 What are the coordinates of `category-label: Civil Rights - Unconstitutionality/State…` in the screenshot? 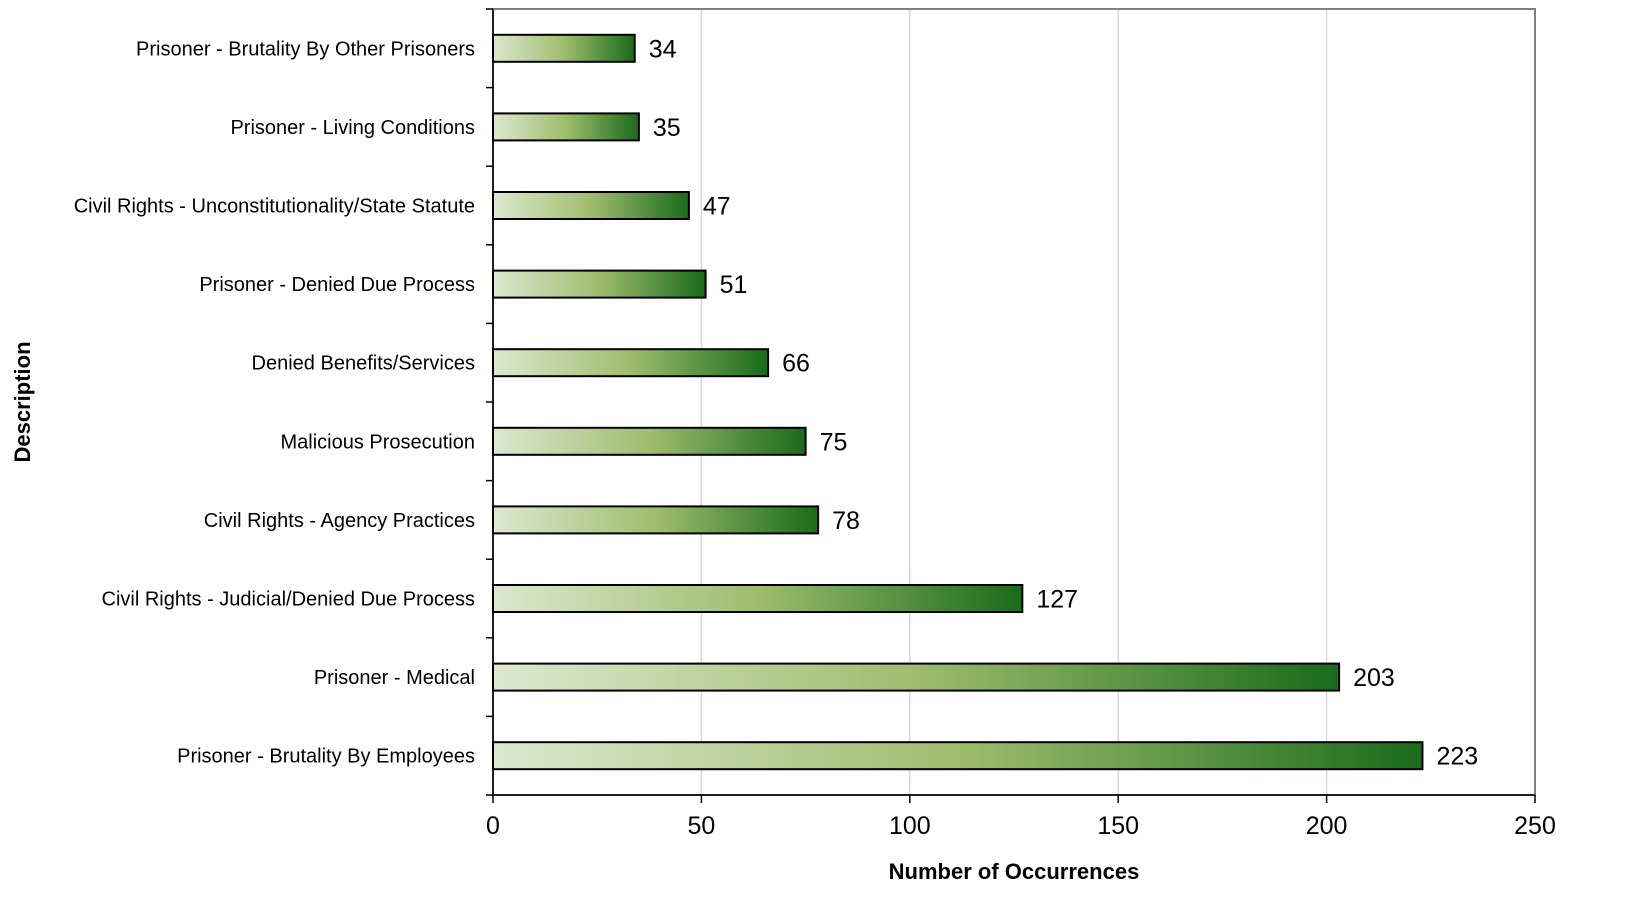 It's located at (274, 207).